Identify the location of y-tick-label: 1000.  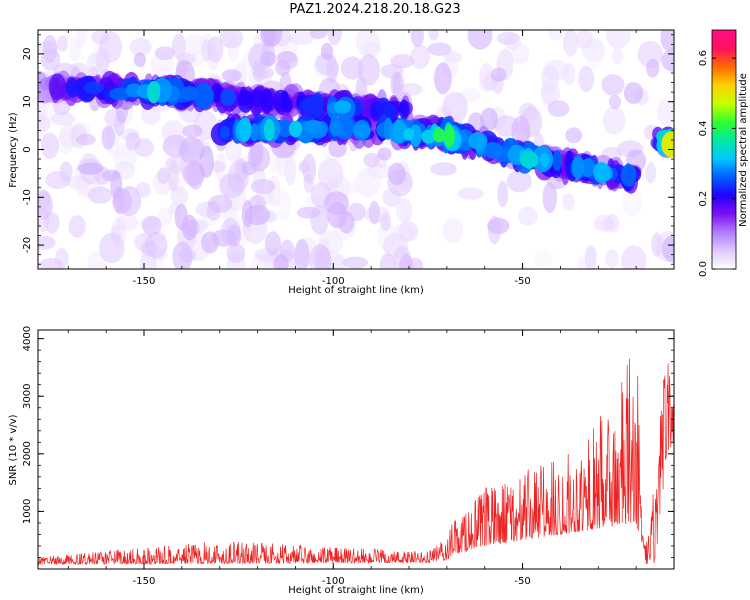
(27, 511).